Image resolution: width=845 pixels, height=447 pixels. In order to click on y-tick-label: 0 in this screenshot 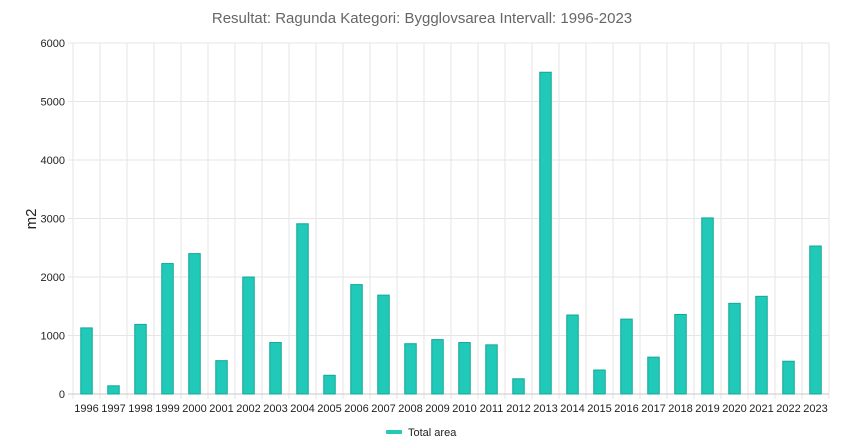, I will do `click(62, 395)`.